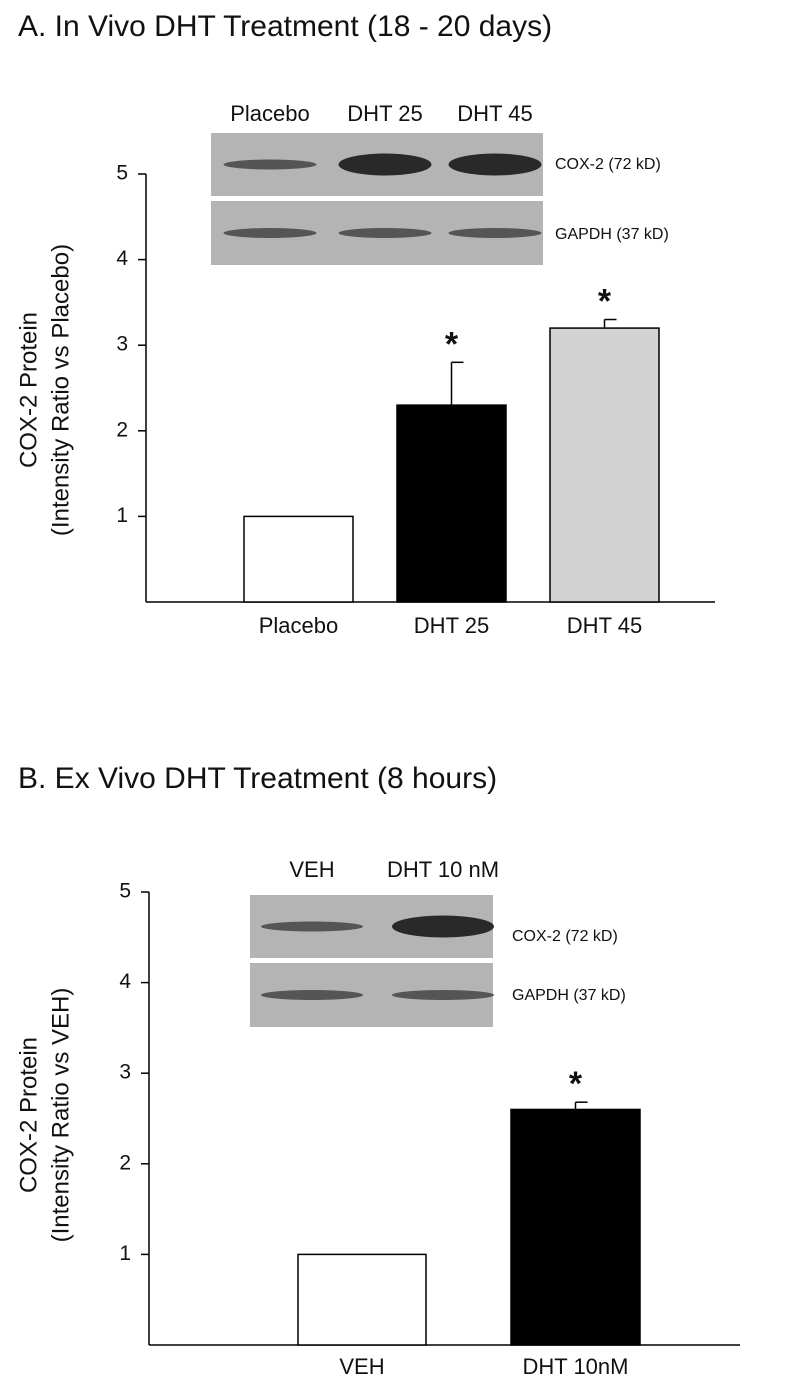  I want to click on x-tick-label: VEH, so click(361, 1366).